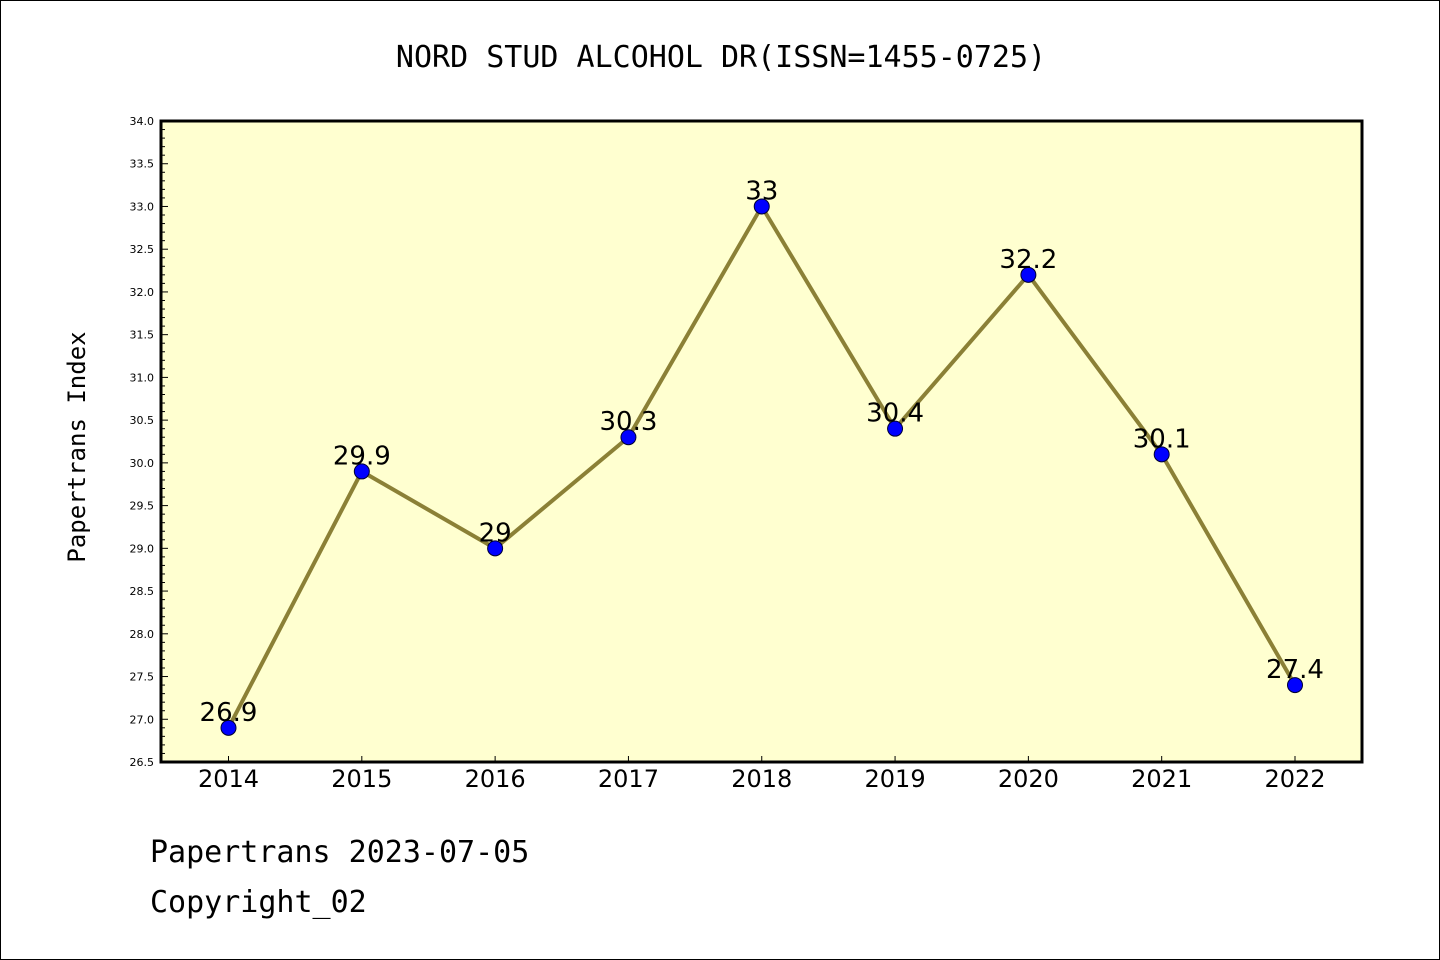 This screenshot has height=960, width=1440. Describe the element at coordinates (1162, 439) in the screenshot. I see `data-label: 30.1` at that location.